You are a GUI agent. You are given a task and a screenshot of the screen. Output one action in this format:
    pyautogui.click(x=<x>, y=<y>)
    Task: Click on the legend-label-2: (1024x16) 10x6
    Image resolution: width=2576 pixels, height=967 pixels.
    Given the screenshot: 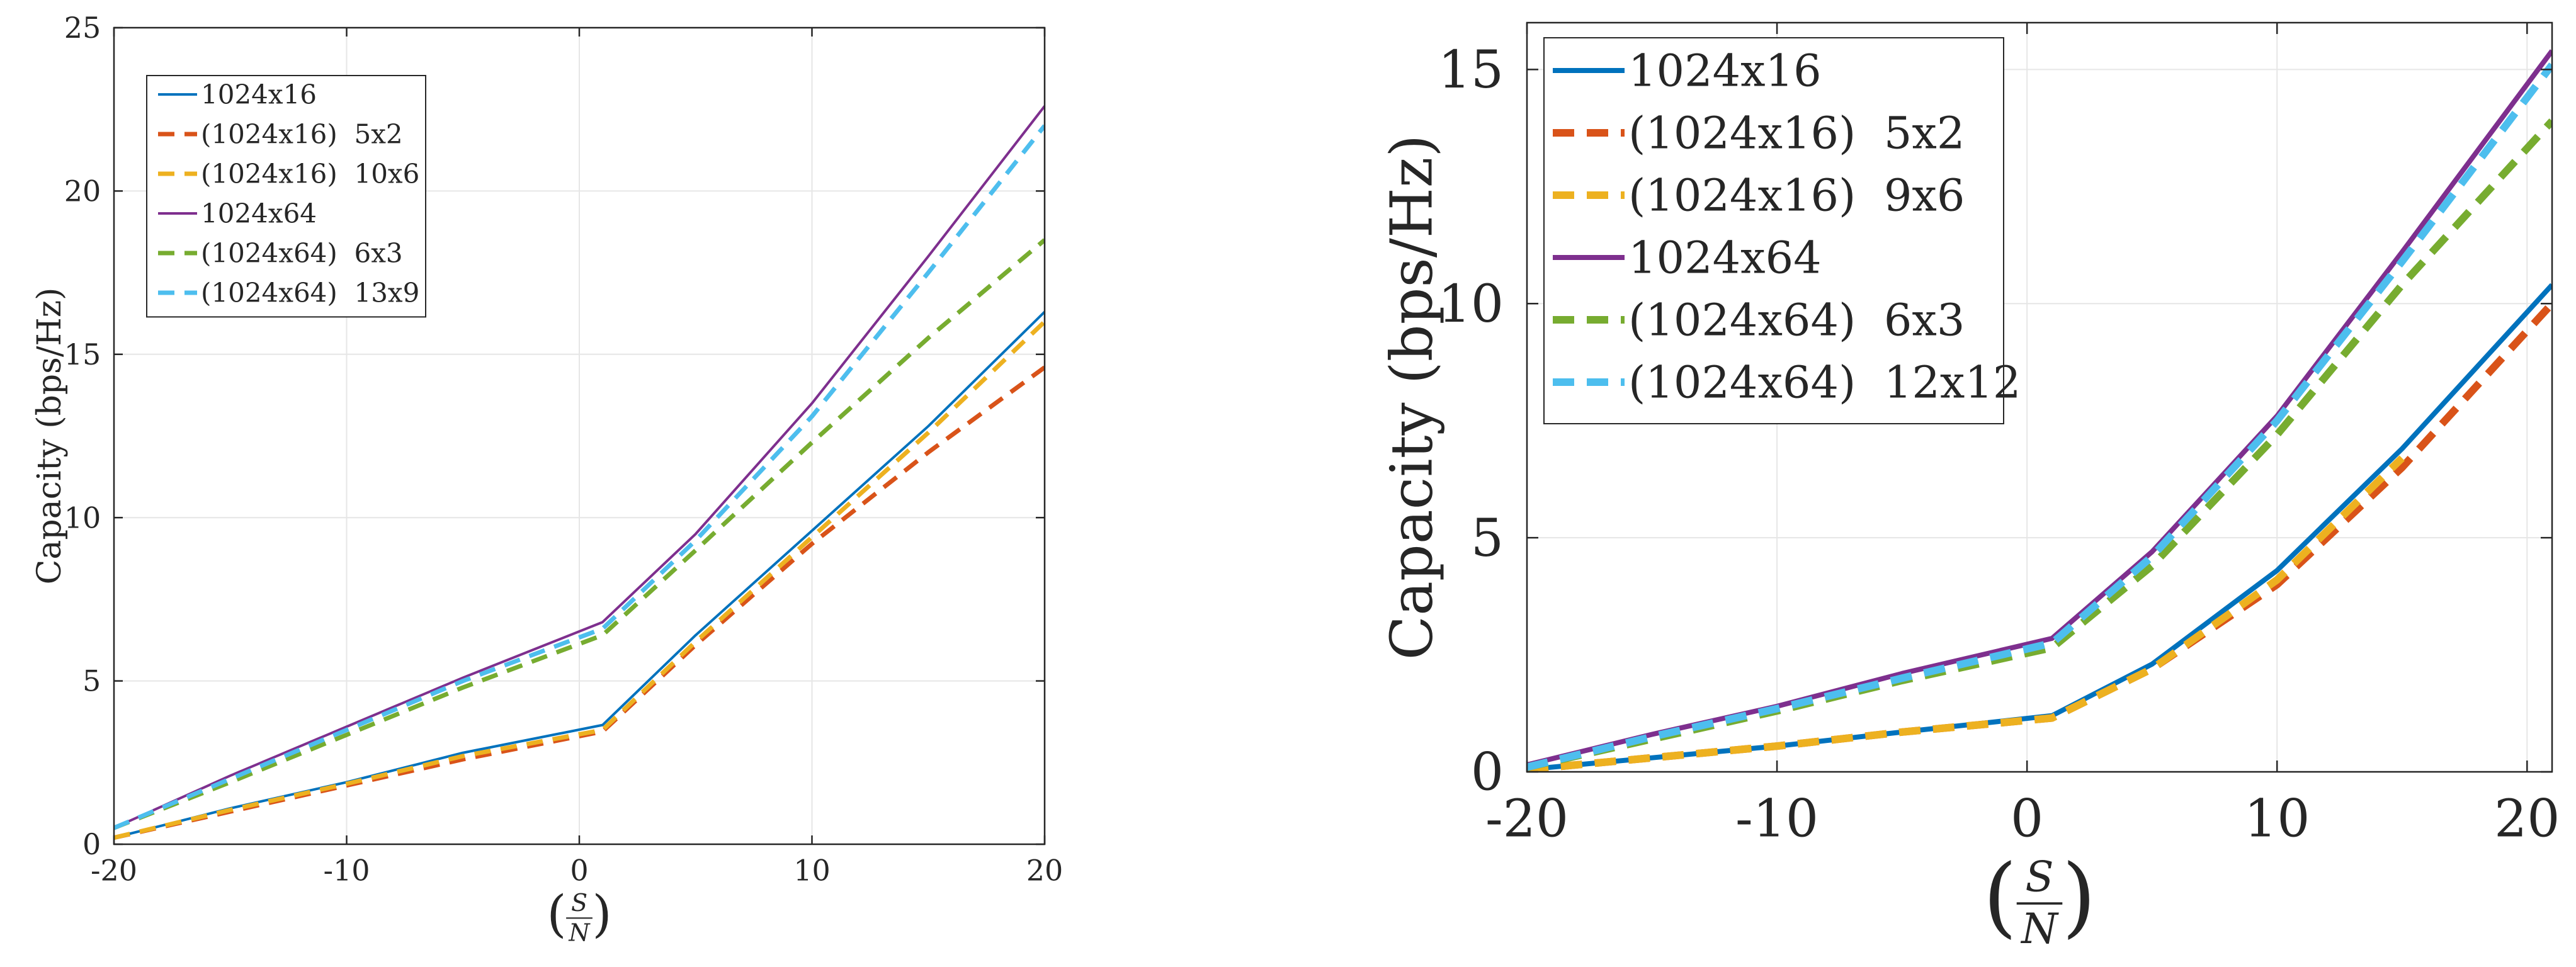 What is the action you would take?
    pyautogui.click(x=310, y=174)
    